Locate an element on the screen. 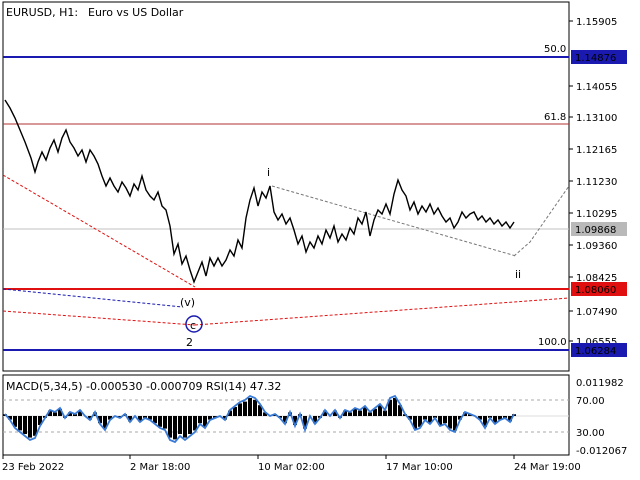 The width and height of the screenshot is (640, 480). time-tick: 2 Mar 18:00 is located at coordinates (160, 467).